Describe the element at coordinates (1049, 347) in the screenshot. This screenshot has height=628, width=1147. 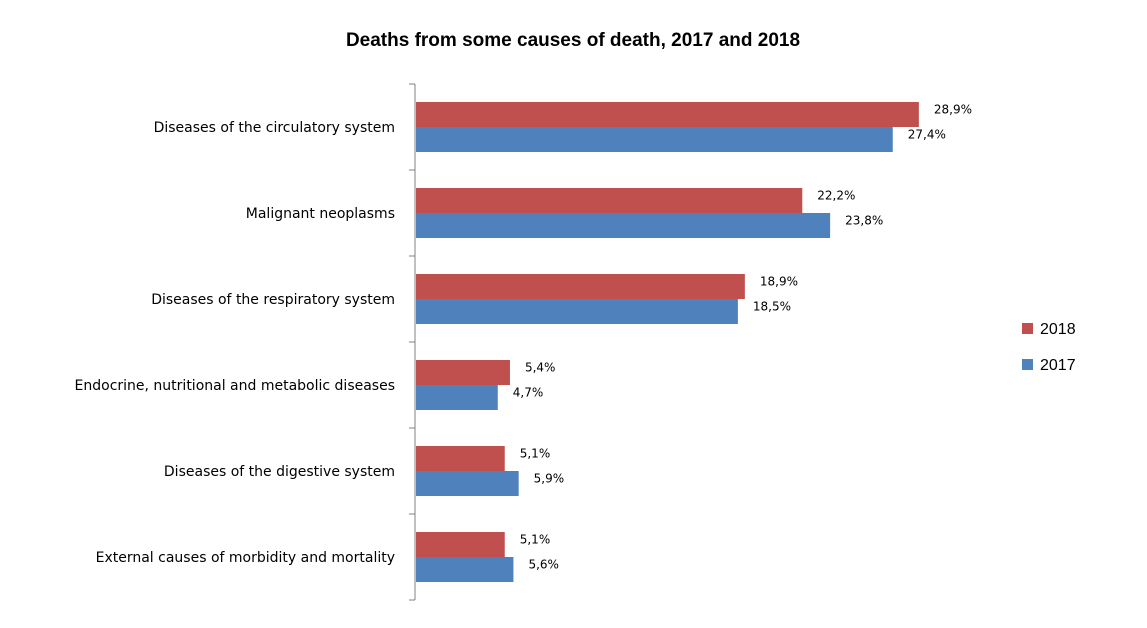
I see `legend: 2018 2017` at that location.